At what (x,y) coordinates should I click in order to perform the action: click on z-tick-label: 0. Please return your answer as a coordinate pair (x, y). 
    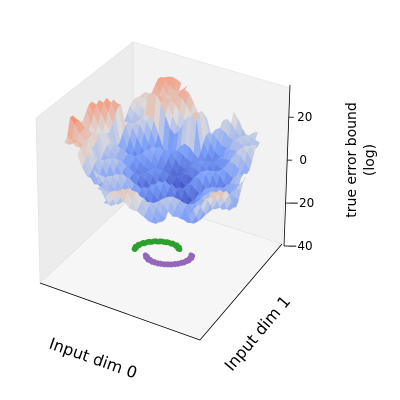
    Looking at the image, I should click on (303, 160).